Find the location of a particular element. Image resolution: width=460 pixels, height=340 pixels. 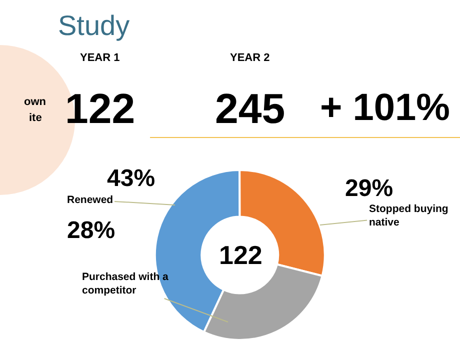

data-label: 43% is located at coordinates (131, 178).